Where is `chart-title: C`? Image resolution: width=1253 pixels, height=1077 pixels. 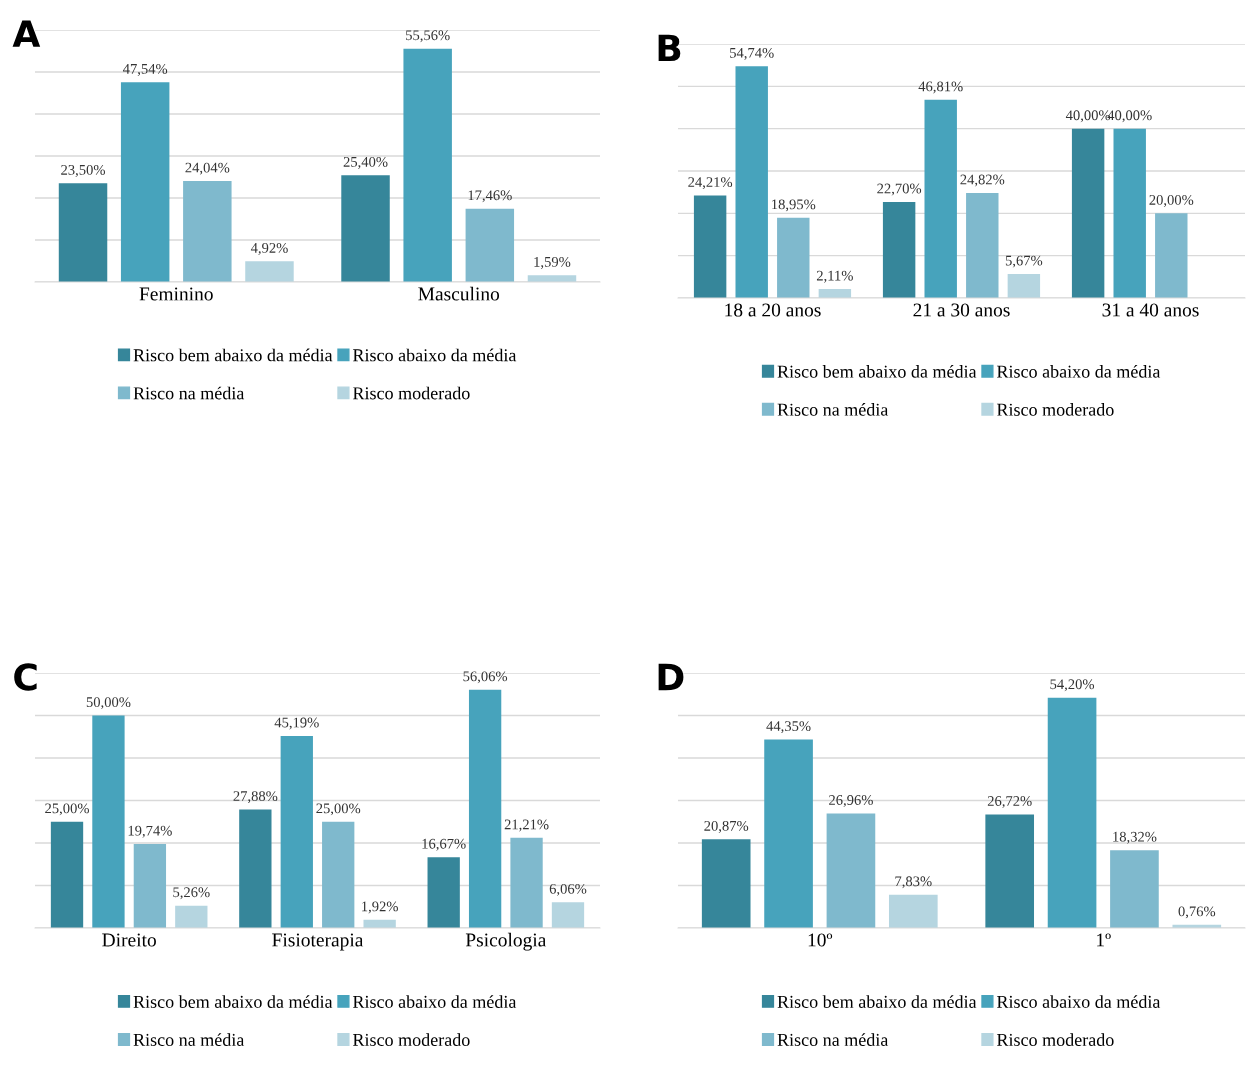 chart-title: C is located at coordinates (25, 677).